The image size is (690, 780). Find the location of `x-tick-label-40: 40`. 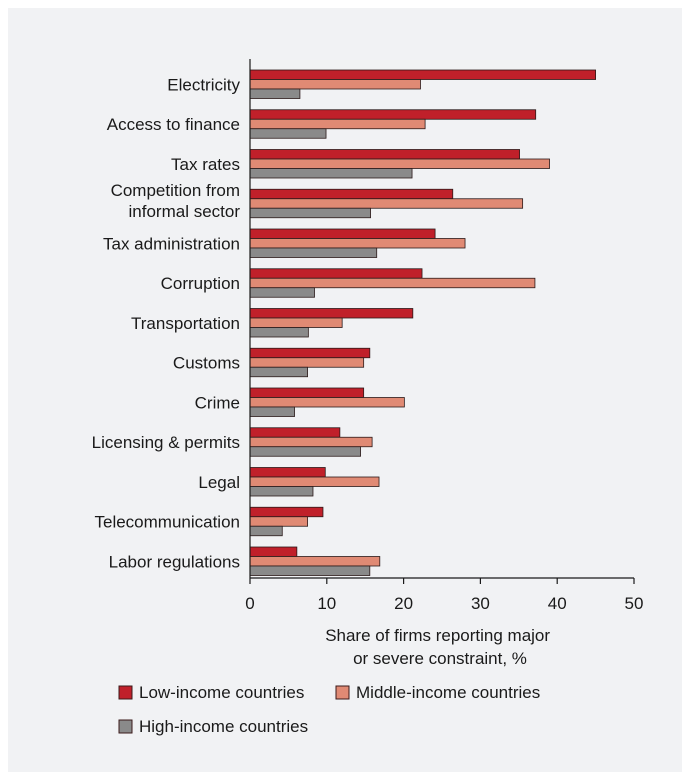

x-tick-label-40: 40 is located at coordinates (557, 603).